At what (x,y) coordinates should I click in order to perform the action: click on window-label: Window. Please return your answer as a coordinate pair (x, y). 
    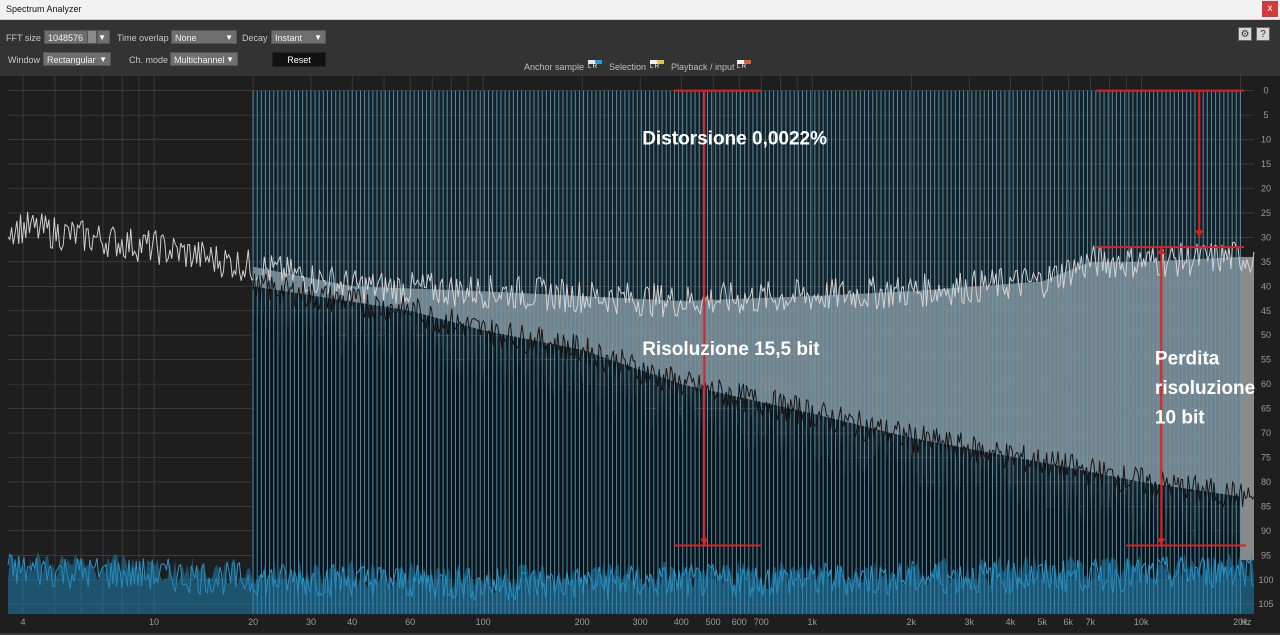
    Looking at the image, I should click on (24, 60).